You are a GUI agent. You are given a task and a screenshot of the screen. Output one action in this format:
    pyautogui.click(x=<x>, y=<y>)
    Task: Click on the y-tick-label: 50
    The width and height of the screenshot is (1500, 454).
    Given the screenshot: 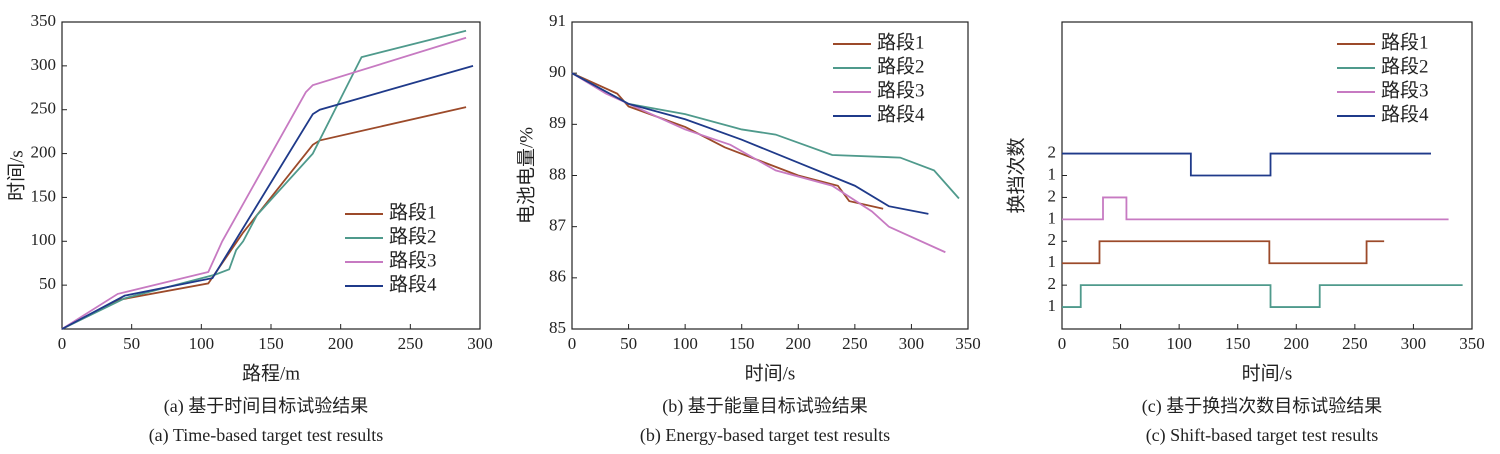 What is the action you would take?
    pyautogui.click(x=47, y=283)
    